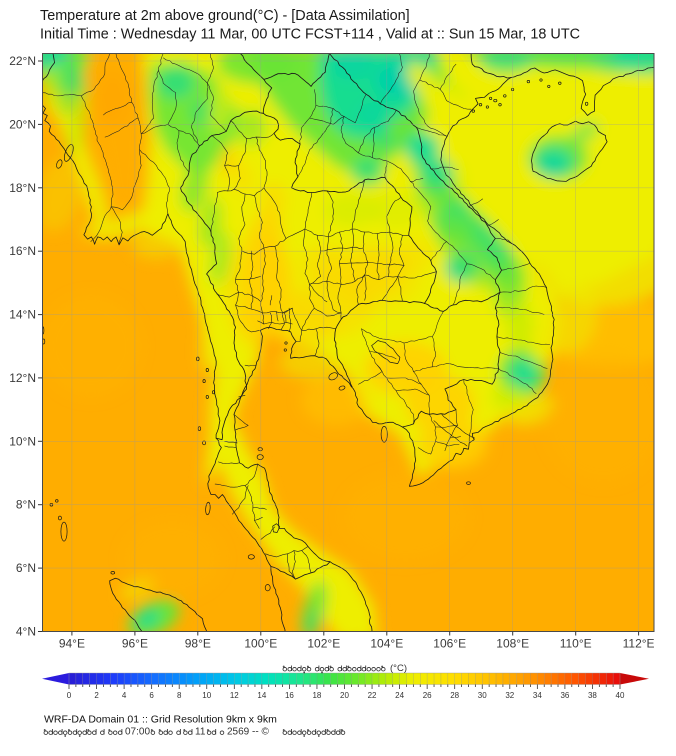  I want to click on svg-text: 18°N, so click(22, 188).